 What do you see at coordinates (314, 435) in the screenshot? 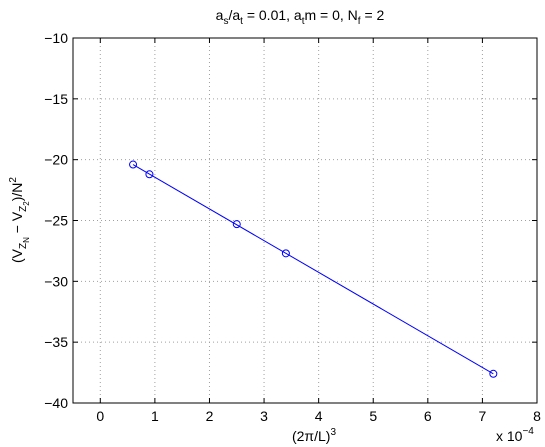
I see `x-axis-label: (2π/L)3` at bounding box center [314, 435].